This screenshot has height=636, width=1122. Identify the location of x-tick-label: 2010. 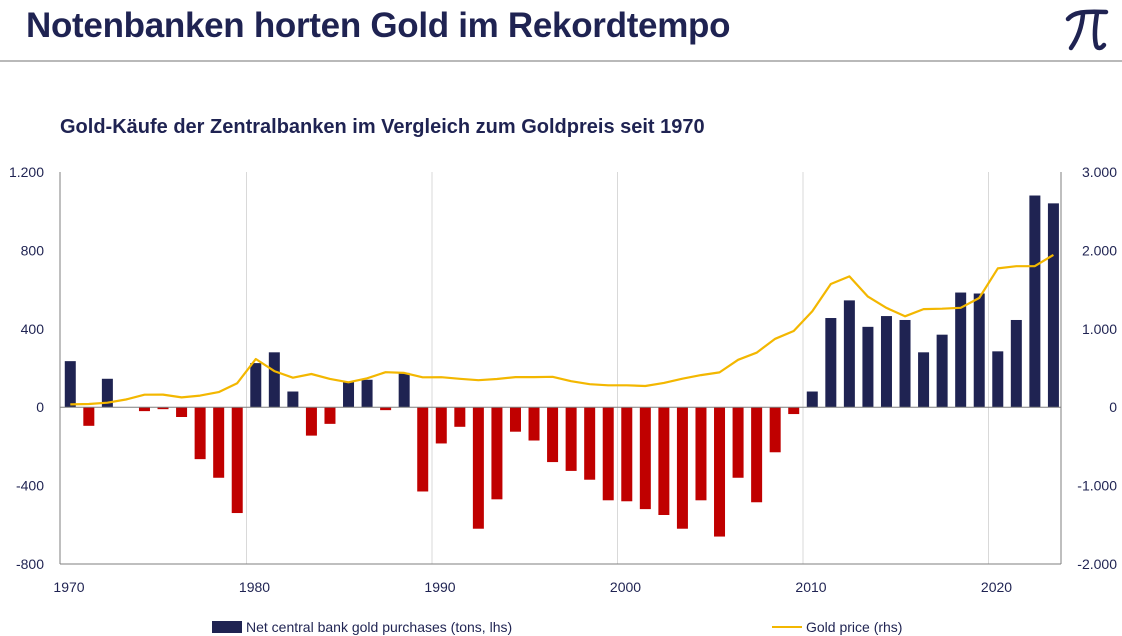
(810, 587).